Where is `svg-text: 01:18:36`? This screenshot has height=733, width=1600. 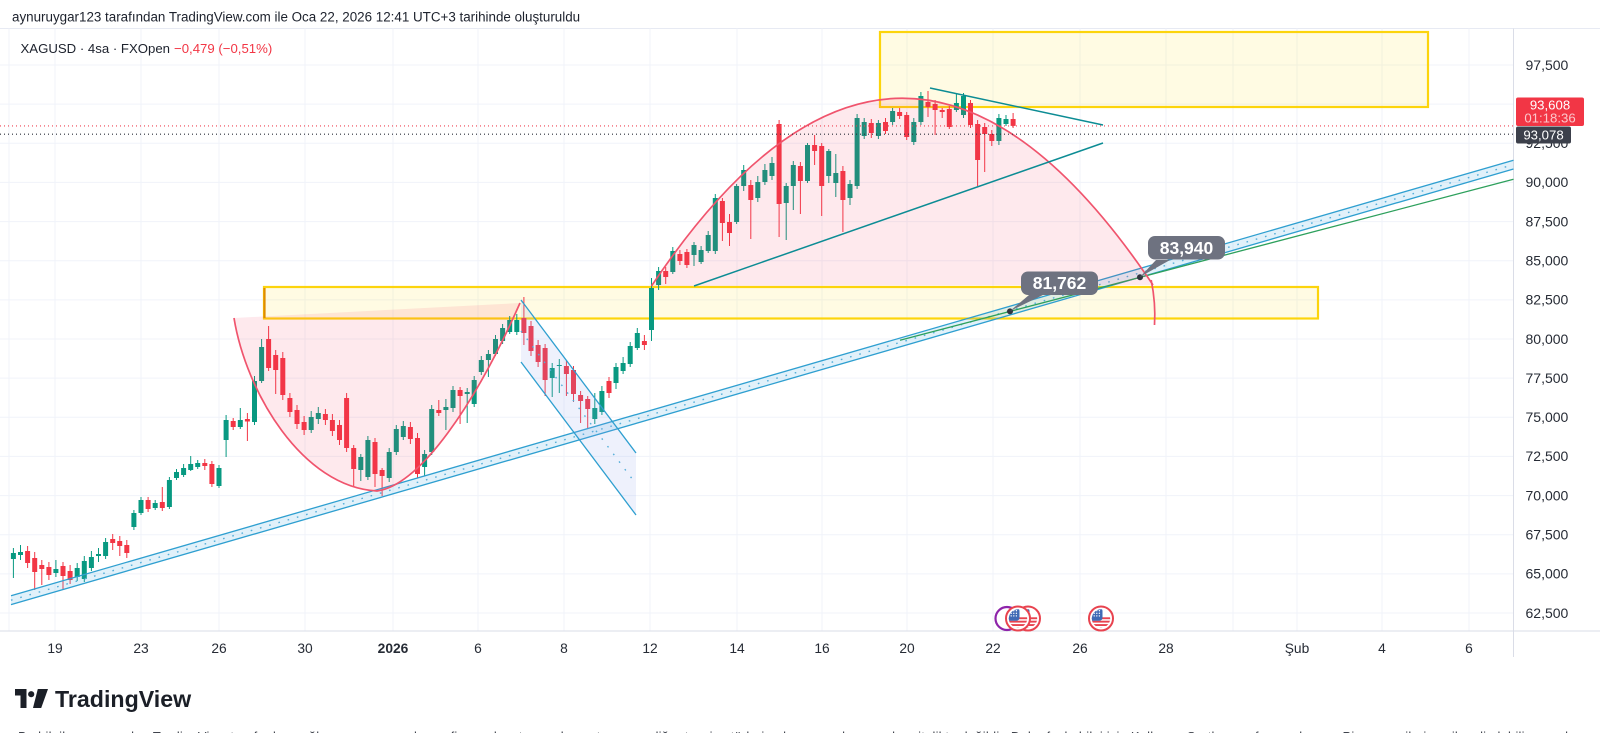
svg-text: 01:18:36 is located at coordinates (1549, 118).